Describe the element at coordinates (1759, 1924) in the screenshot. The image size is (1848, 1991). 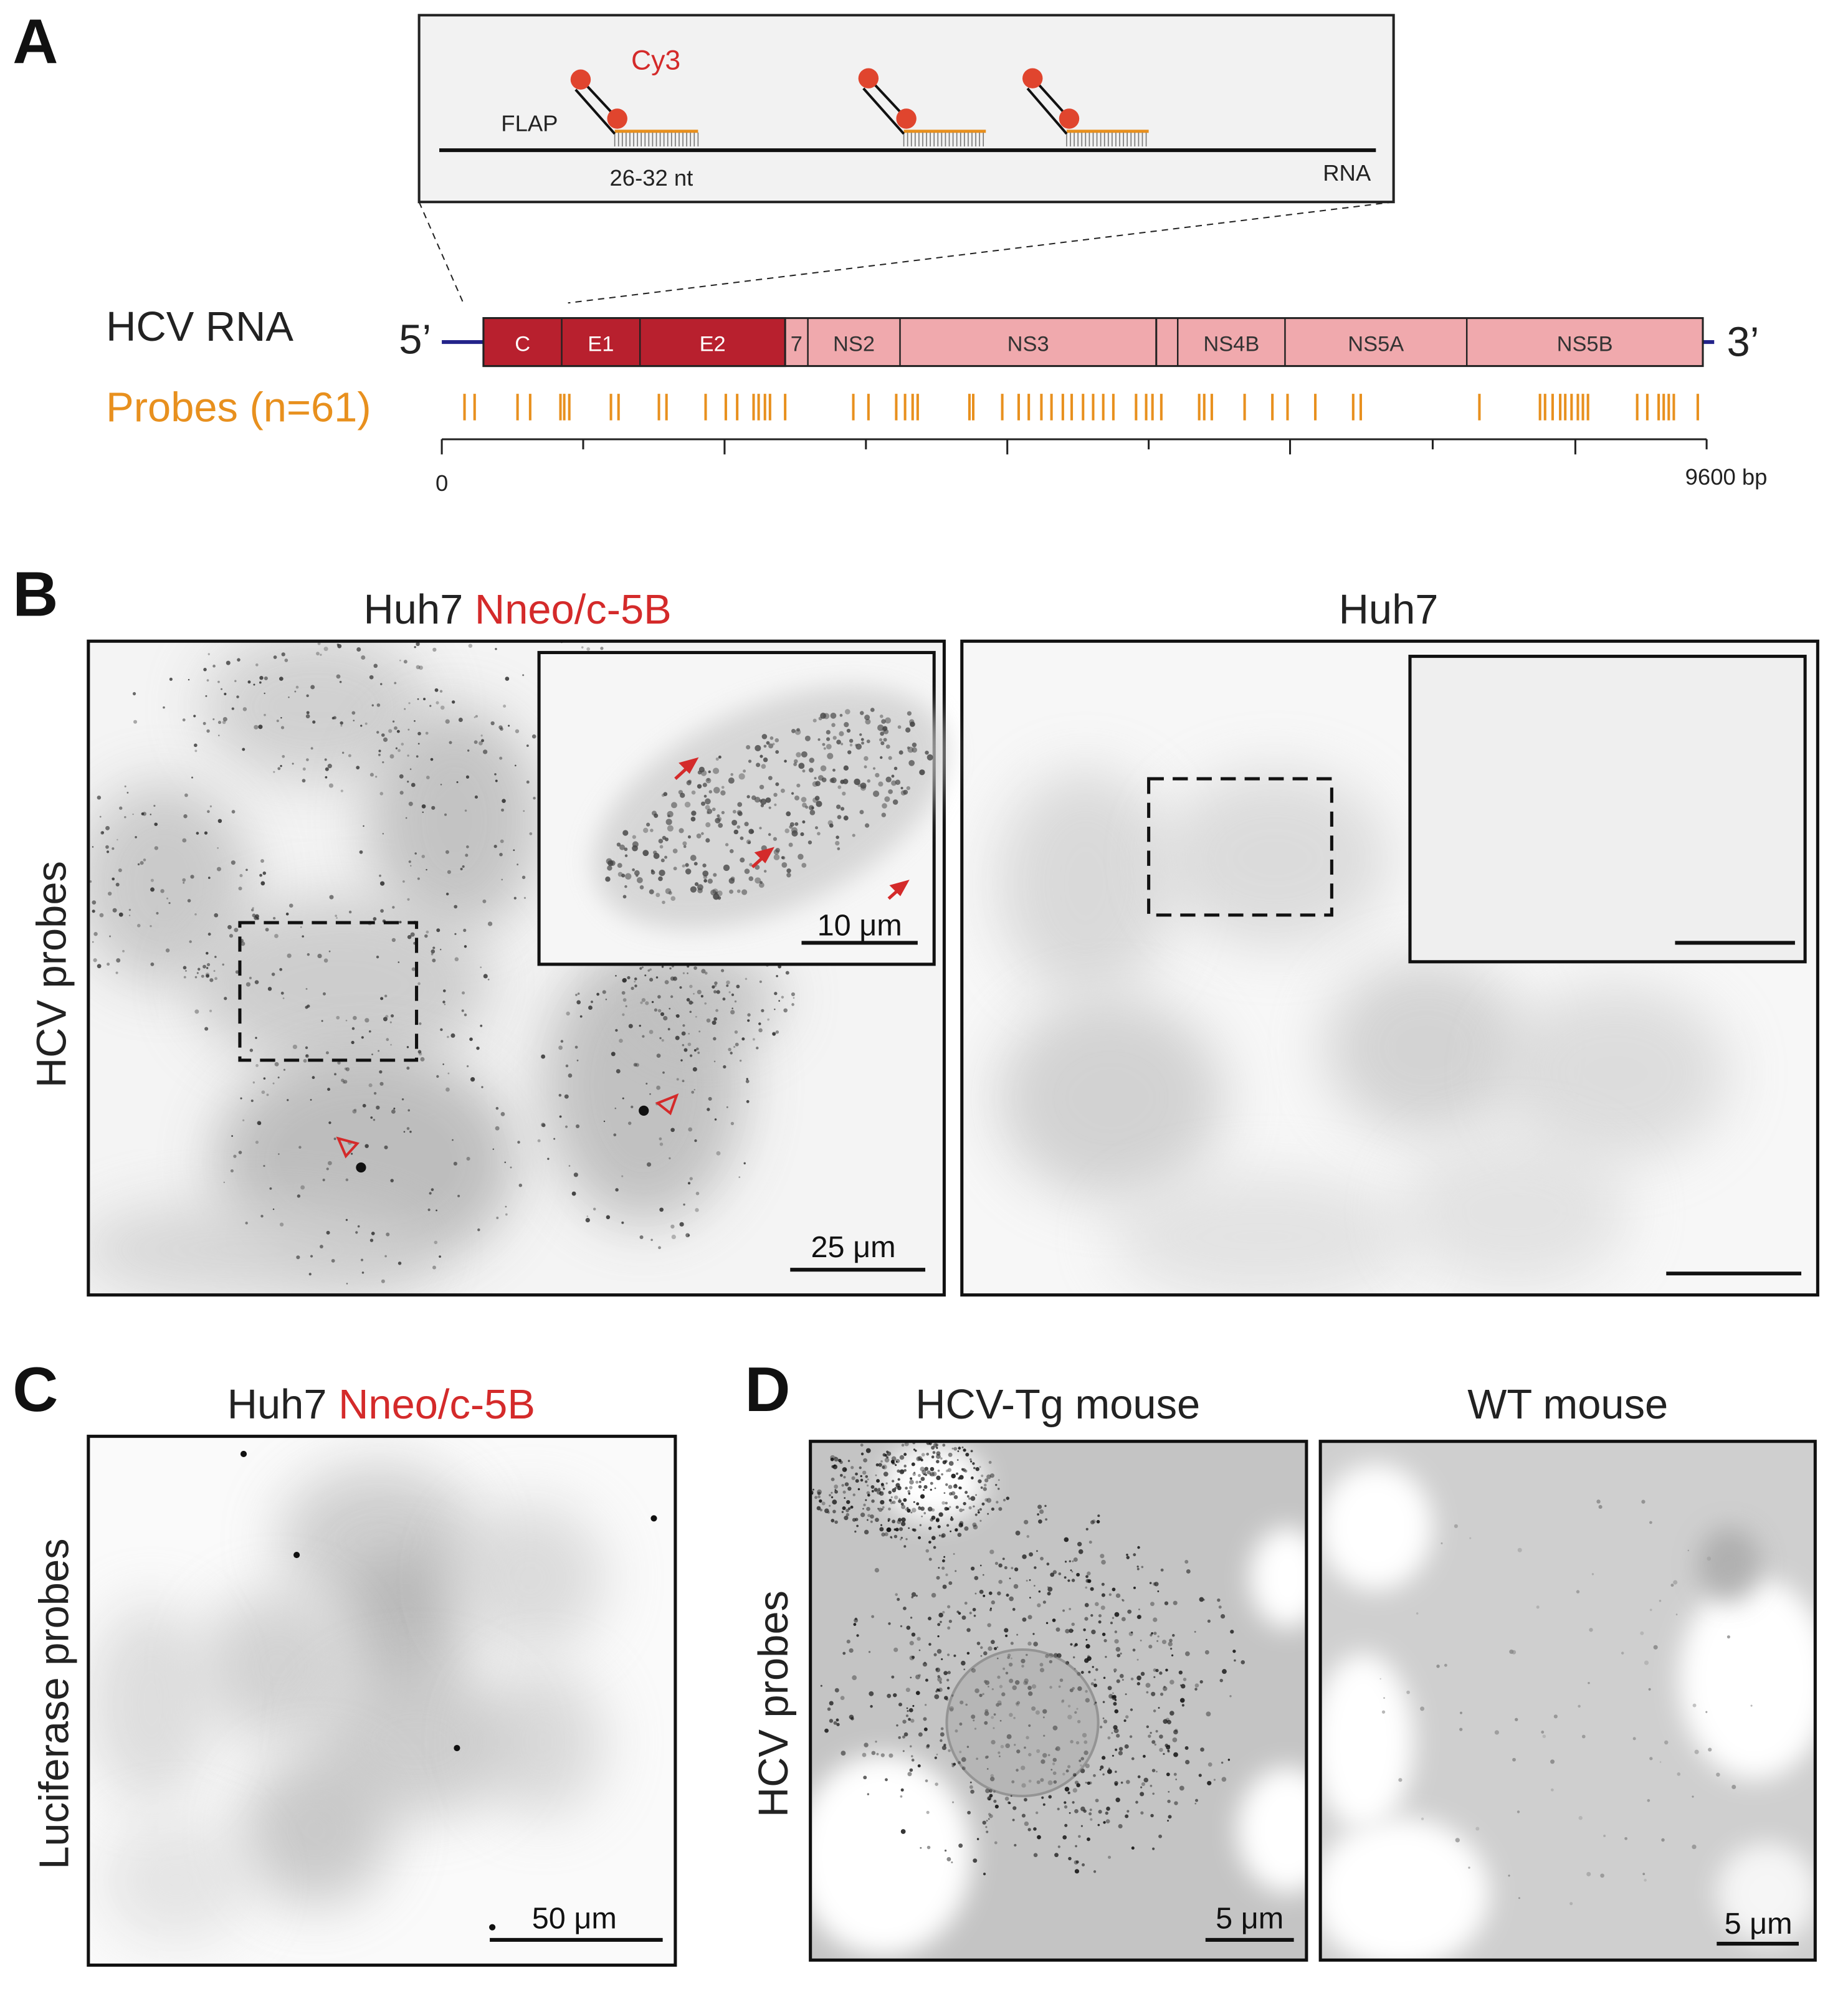
I see `scale-label: 5 μm` at that location.